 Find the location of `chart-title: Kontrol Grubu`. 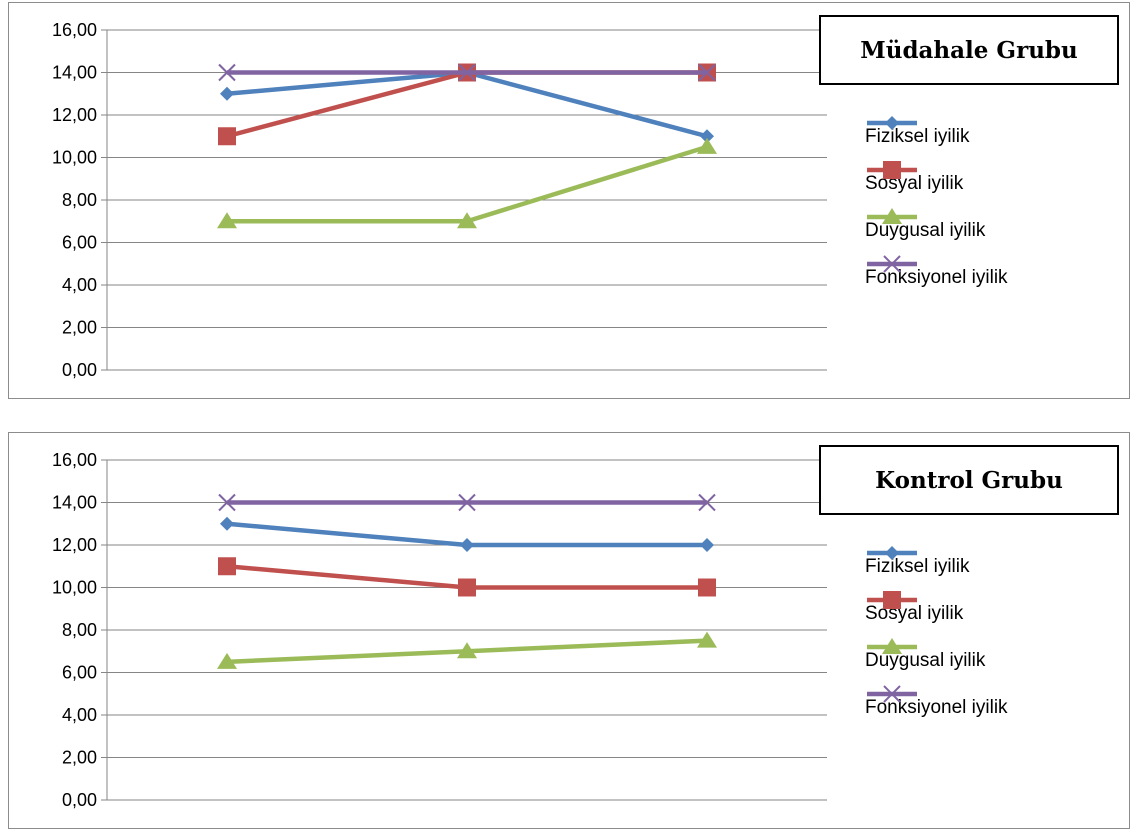

chart-title: Kontrol Grubu is located at coordinates (969, 480).